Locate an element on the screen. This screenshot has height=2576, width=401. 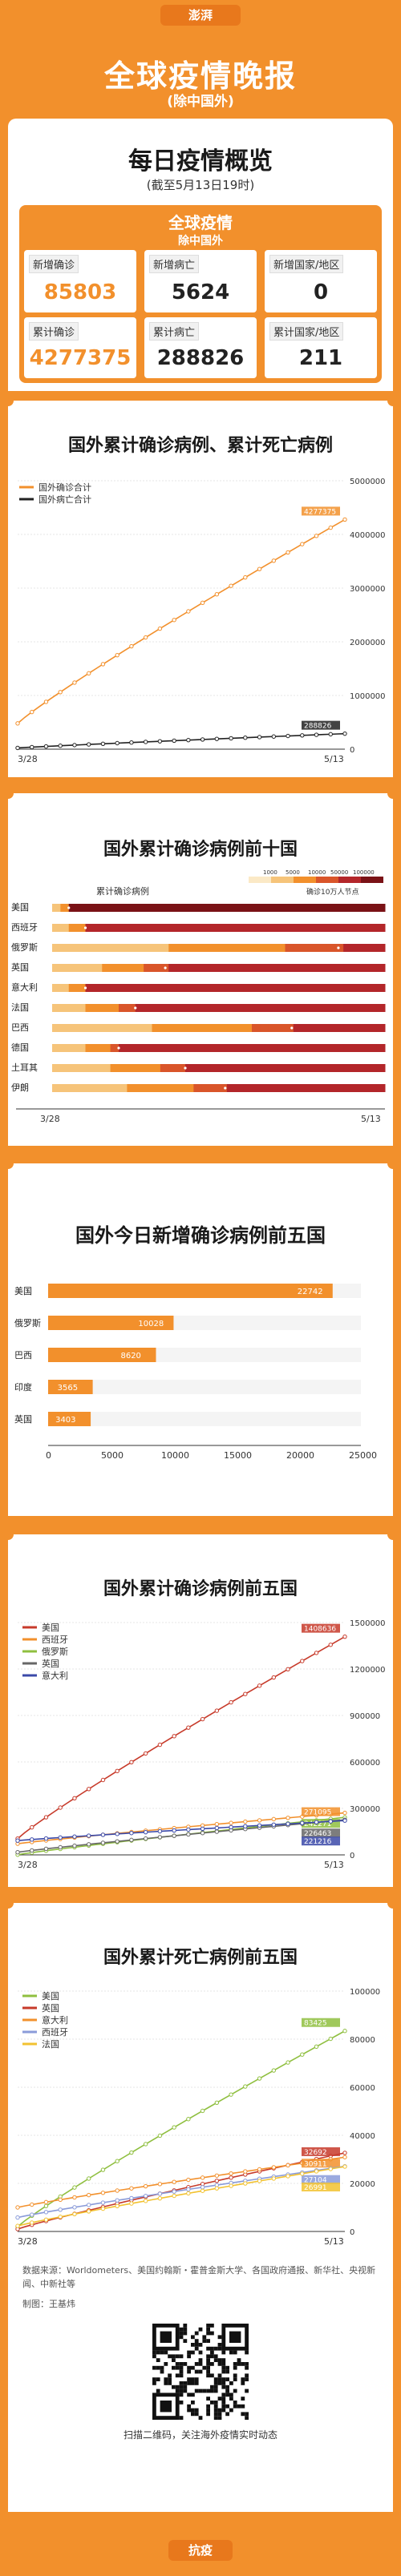
qr-code is located at coordinates (200, 2372).